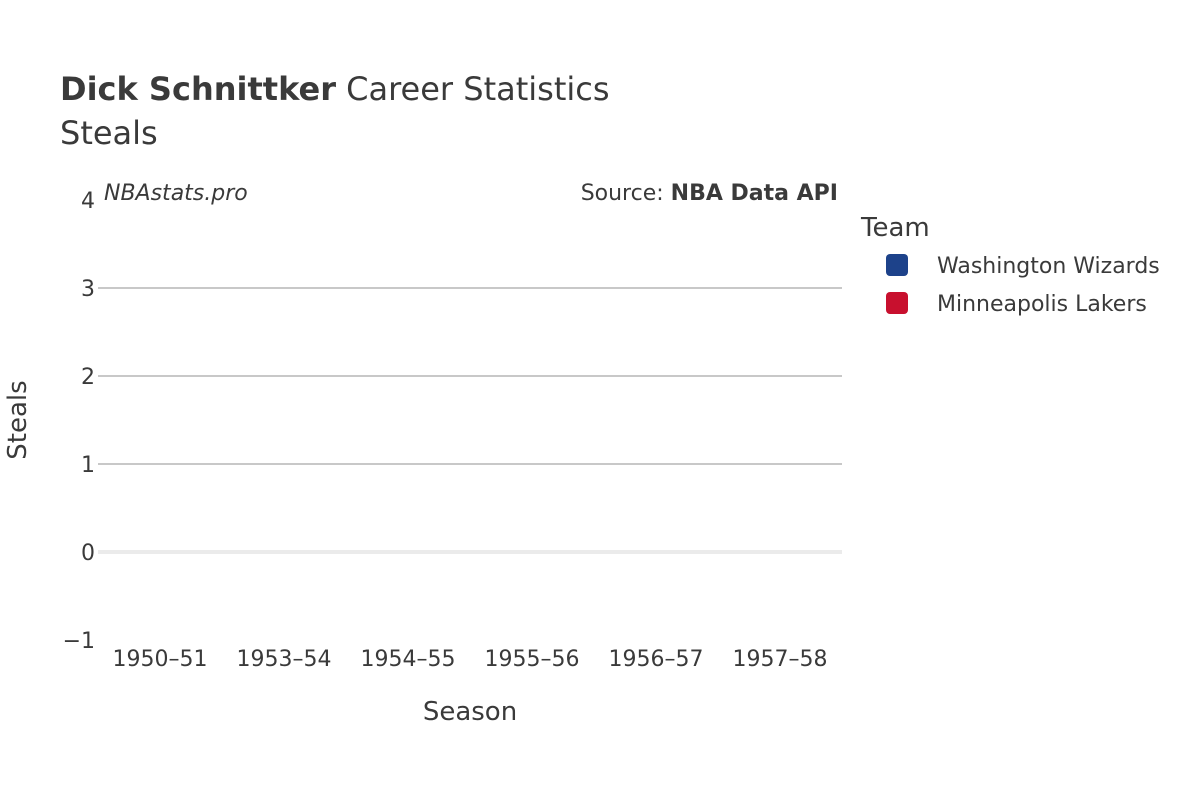 This screenshot has height=800, width=1200. Describe the element at coordinates (780, 659) in the screenshot. I see `x-tick-label: 1957–58` at that location.